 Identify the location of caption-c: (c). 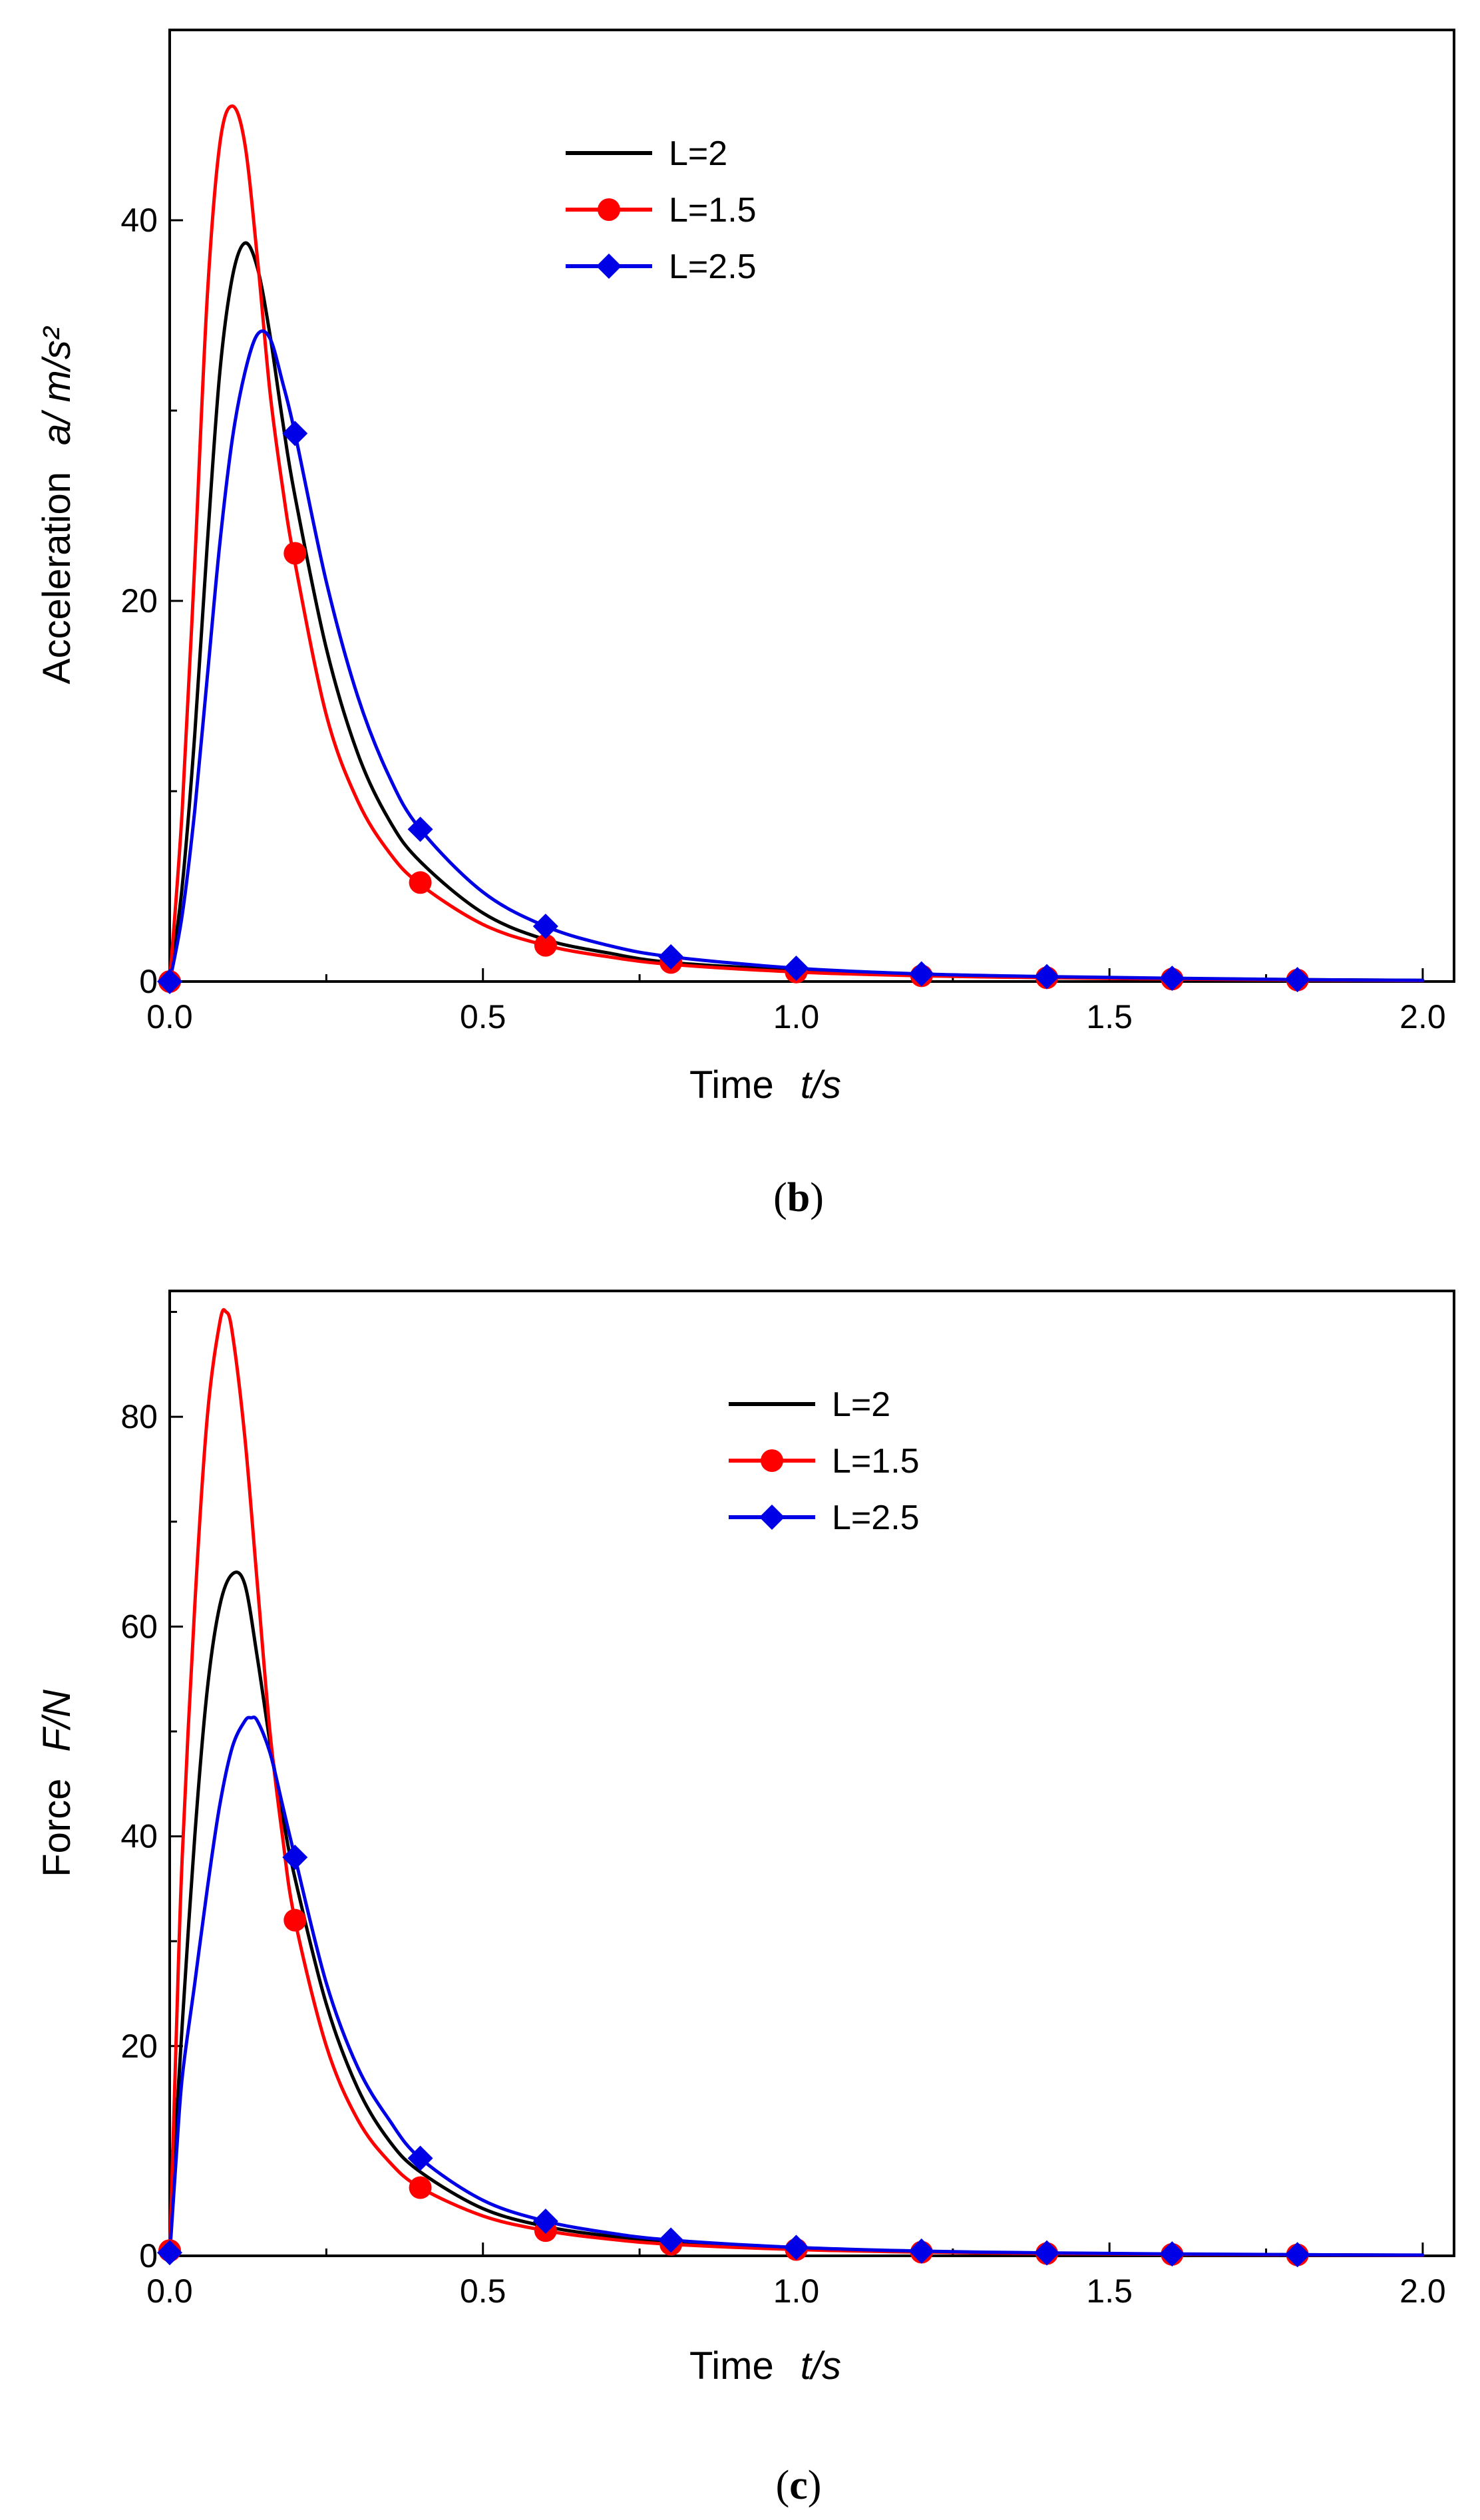
(799, 2485).